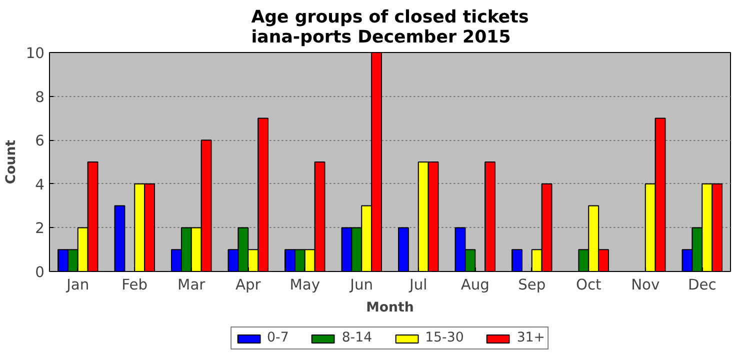 The image size is (740, 361). I want to click on x-tick-label: Jul, so click(418, 285).